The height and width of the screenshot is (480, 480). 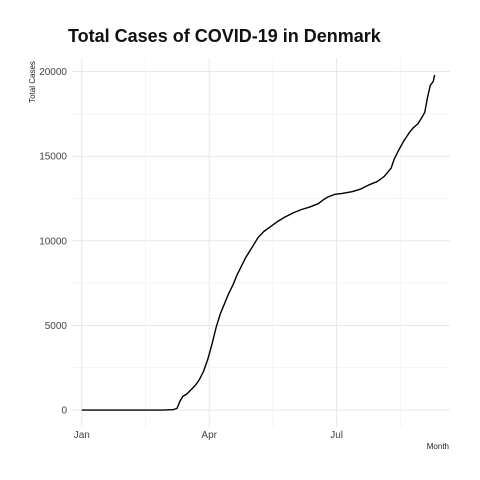 What do you see at coordinates (53, 157) in the screenshot?
I see `y-tick-label: 15000` at bounding box center [53, 157].